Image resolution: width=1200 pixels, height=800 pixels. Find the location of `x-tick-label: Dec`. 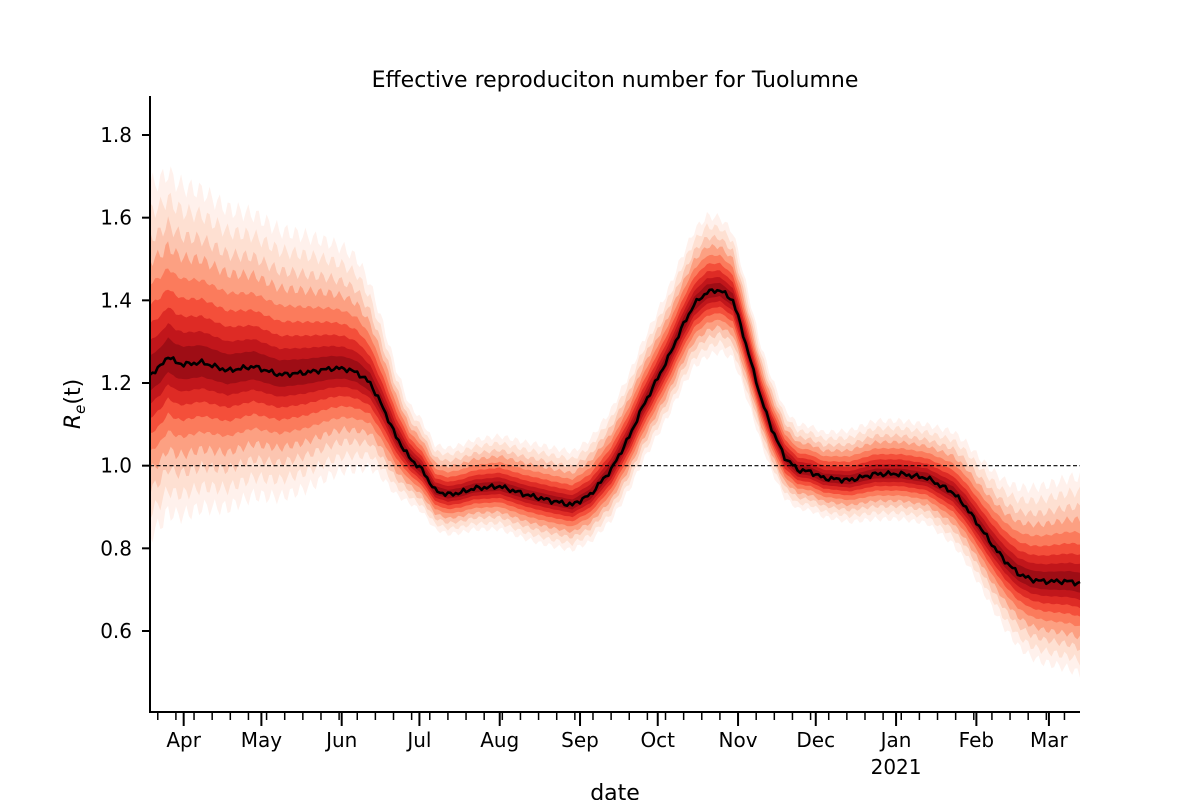

x-tick-label: Dec is located at coordinates (815, 740).